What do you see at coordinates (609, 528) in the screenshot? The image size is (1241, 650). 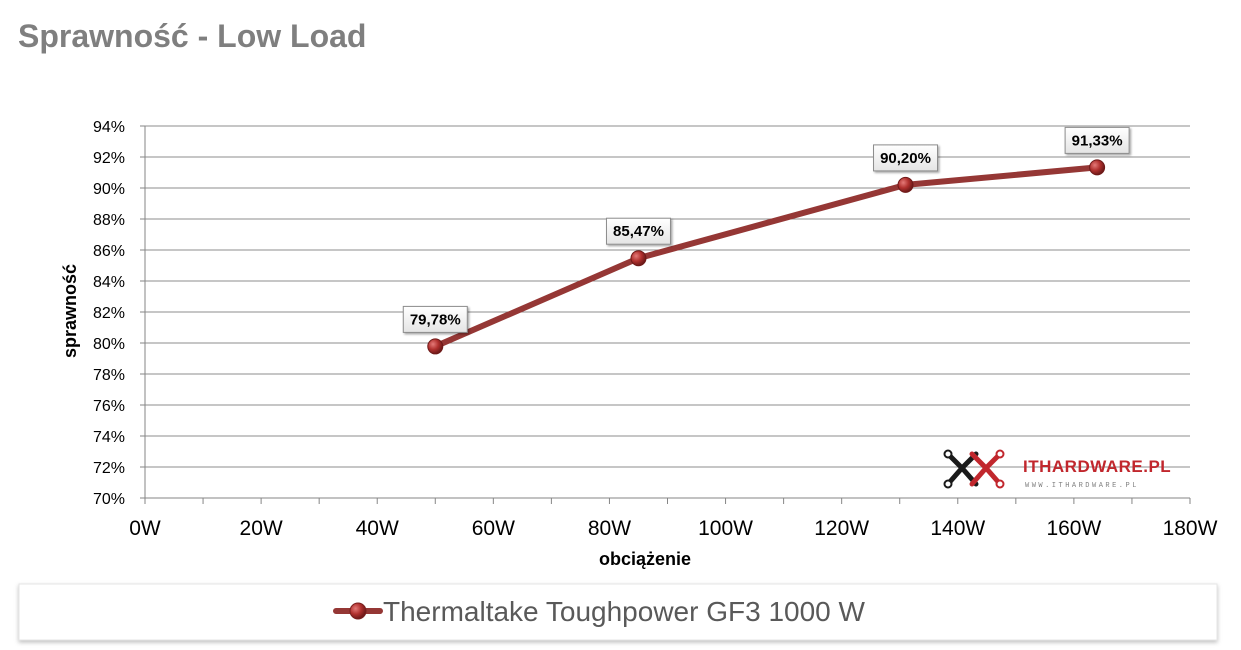 I see `x-tick-label: 80W` at bounding box center [609, 528].